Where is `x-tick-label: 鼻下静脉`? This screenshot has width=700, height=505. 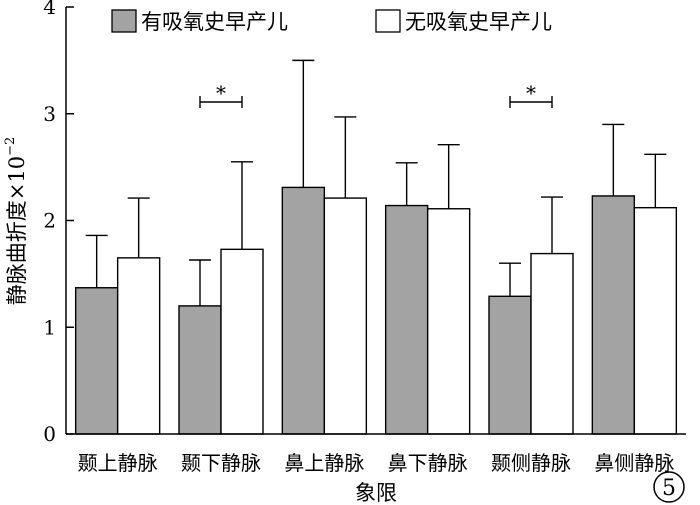 x-tick-label: 鼻下静脉 is located at coordinates (428, 463).